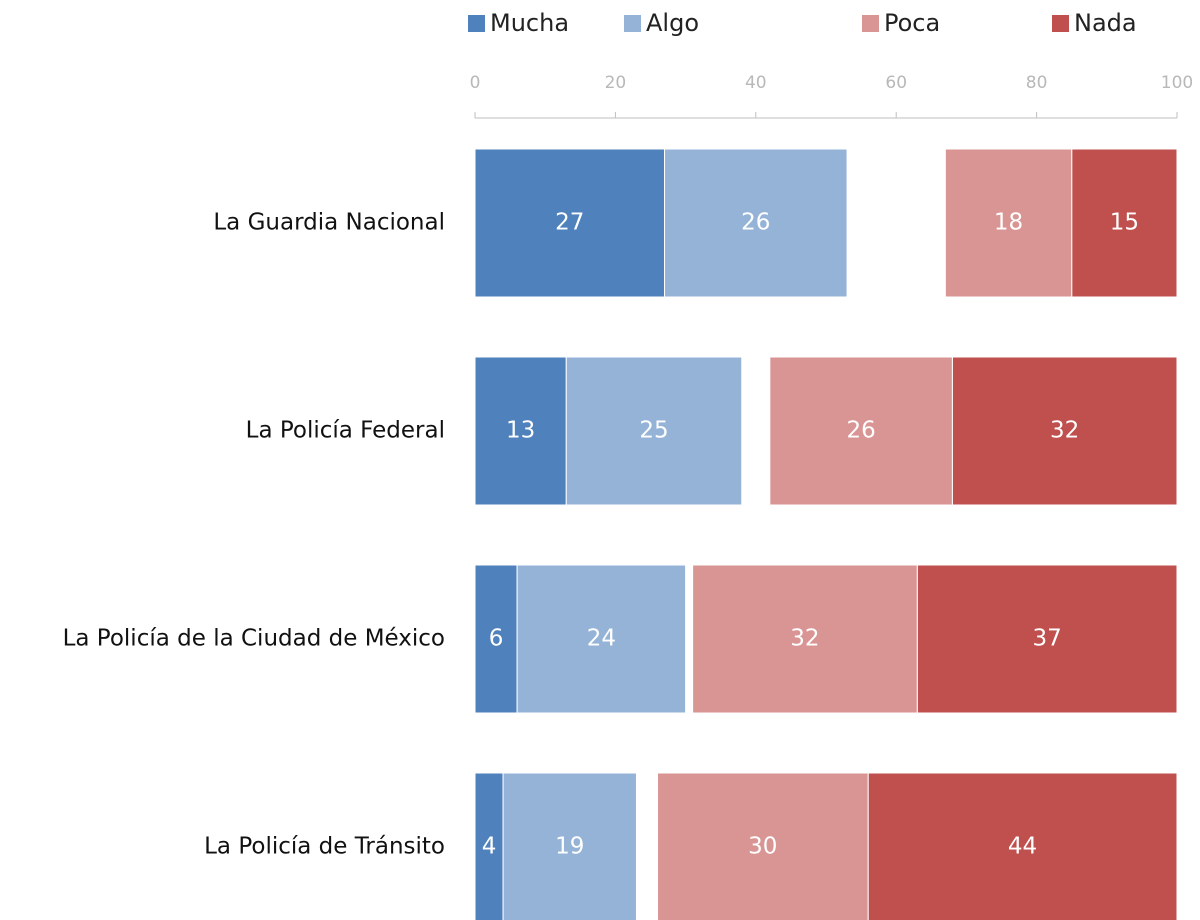 The image size is (1200, 920). Describe the element at coordinates (1022, 847) in the screenshot. I see `value-label: 44` at that location.